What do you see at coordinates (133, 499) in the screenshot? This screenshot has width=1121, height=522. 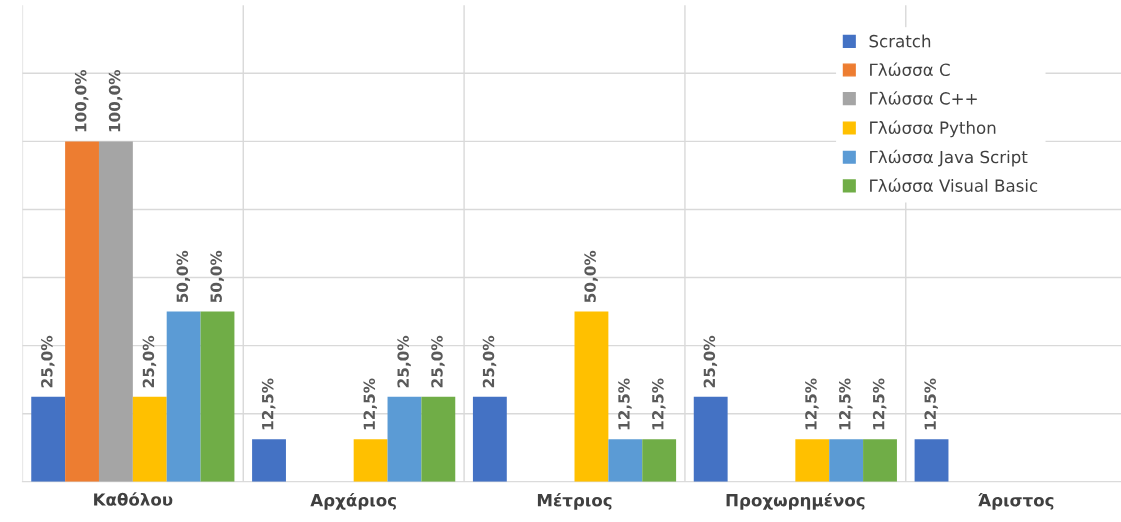 I see `x-tick-label: Καθόλου` at bounding box center [133, 499].